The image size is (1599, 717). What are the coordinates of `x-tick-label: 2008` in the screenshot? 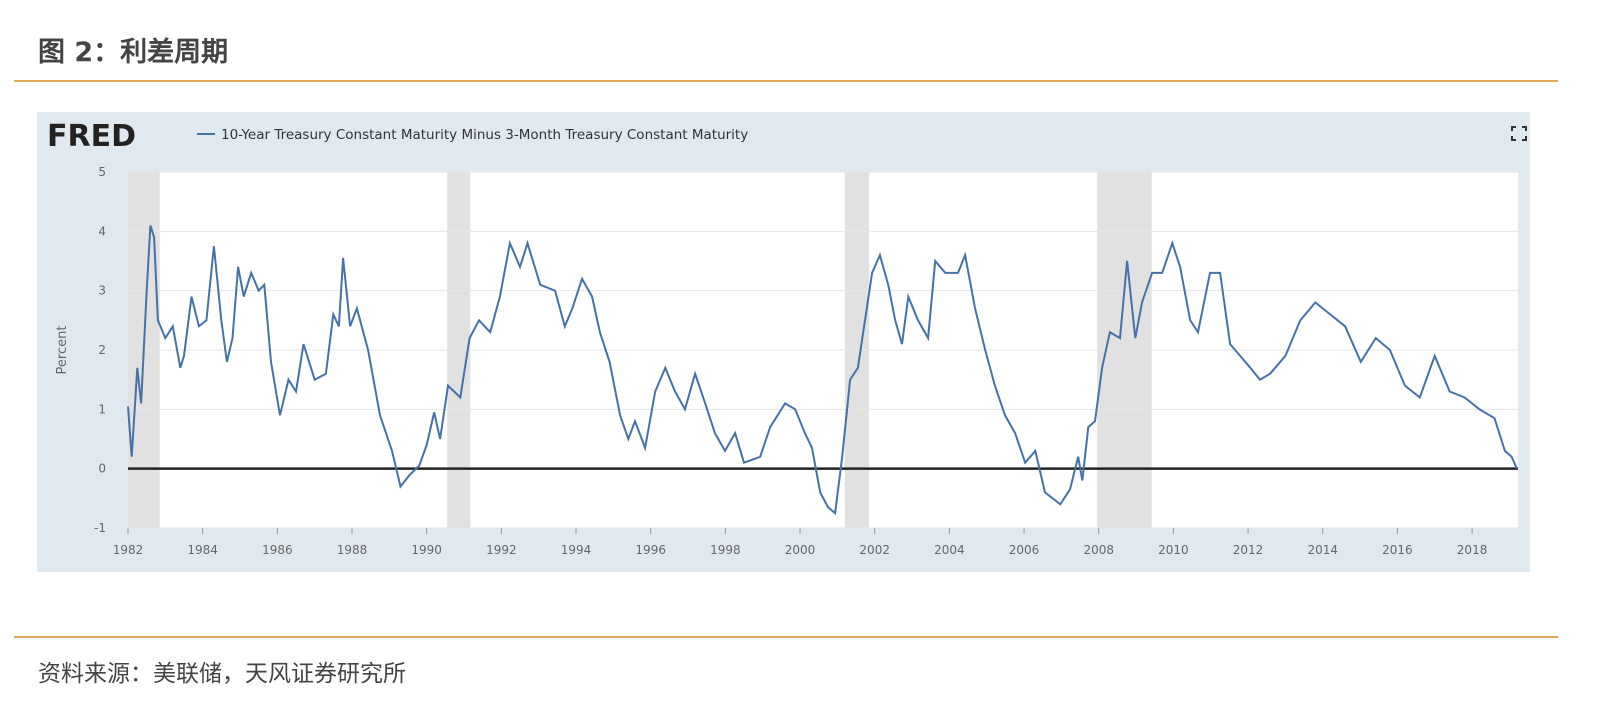 It's located at (1098, 550).